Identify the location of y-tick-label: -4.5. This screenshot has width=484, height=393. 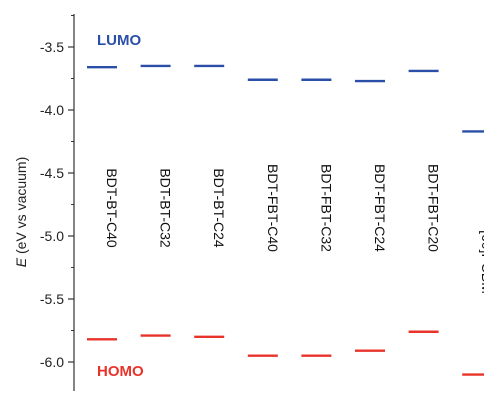
(52, 173).